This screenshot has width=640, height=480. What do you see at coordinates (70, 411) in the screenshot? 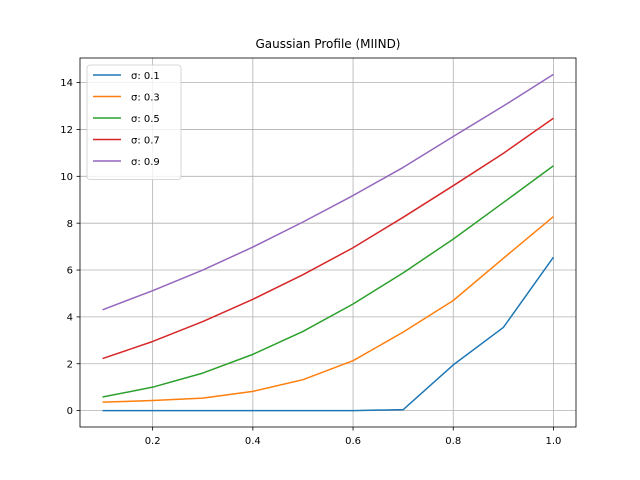
I see `y-tick-label: 0` at bounding box center [70, 411].